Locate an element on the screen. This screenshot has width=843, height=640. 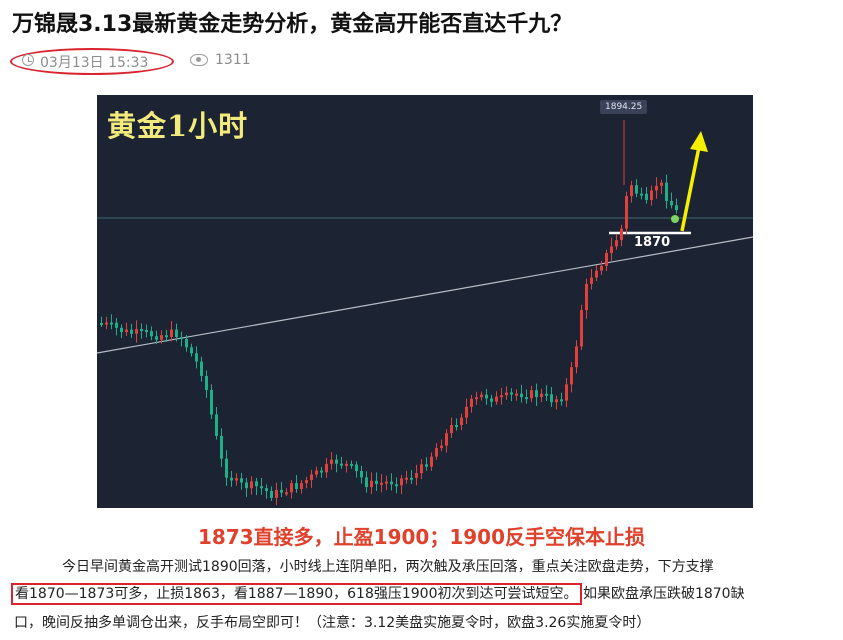
peak-price-label: 1894.25 is located at coordinates (624, 107).